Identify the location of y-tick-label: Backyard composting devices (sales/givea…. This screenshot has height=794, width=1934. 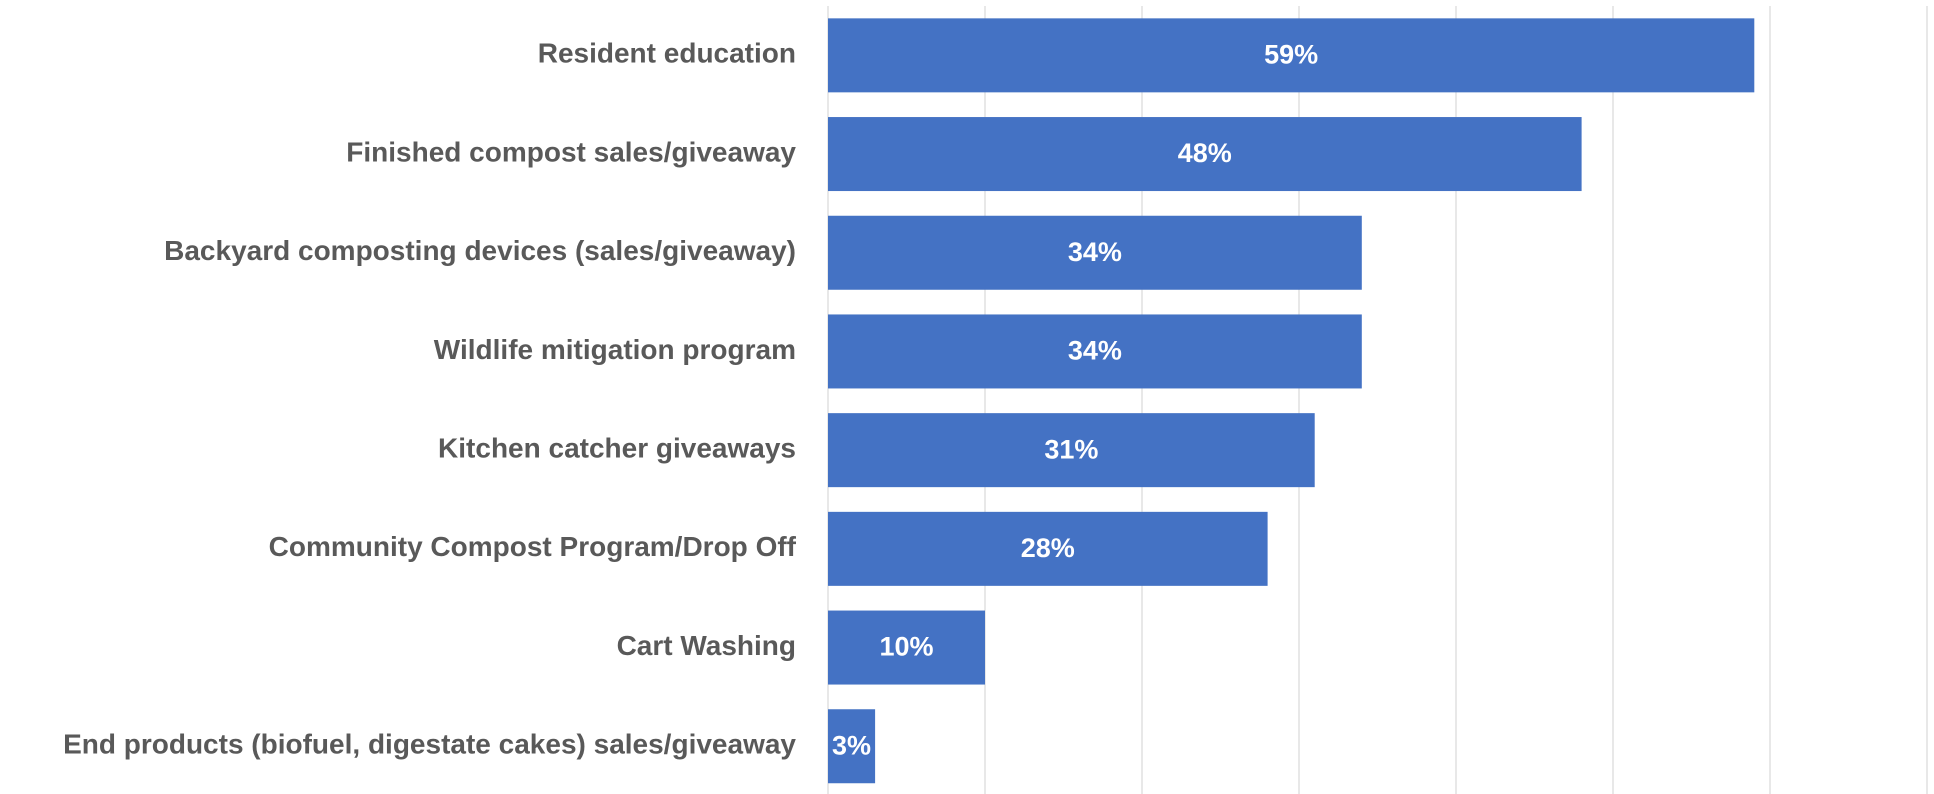
(480, 250).